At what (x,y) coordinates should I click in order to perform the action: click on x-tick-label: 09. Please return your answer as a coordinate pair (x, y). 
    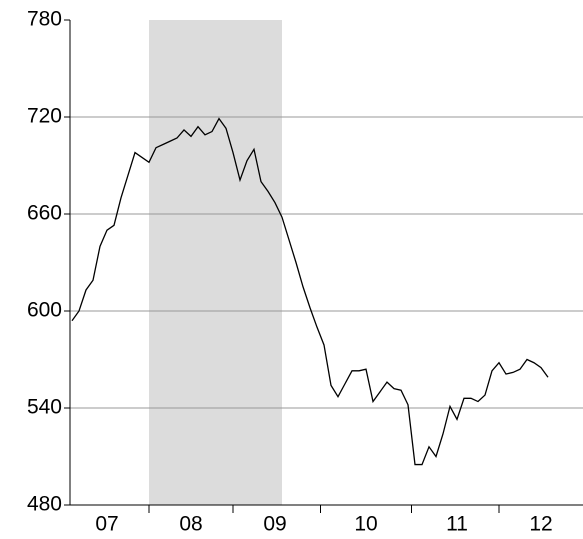
    Looking at the image, I should click on (274, 524).